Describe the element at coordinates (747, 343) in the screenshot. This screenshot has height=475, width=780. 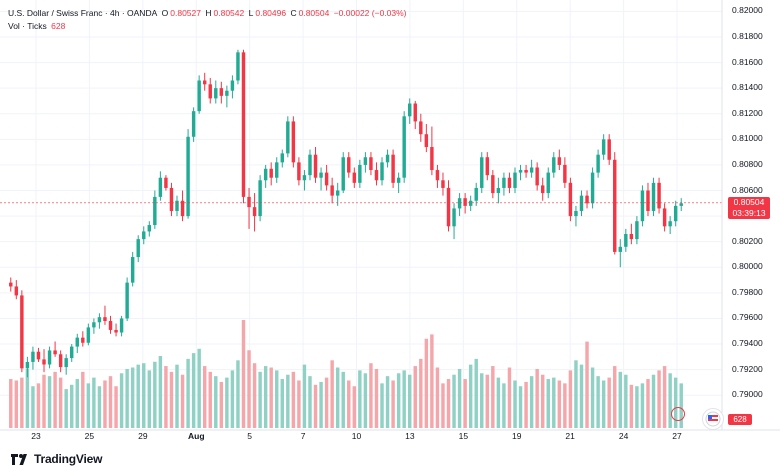
I see `price-tick-label: 0.79400` at that location.